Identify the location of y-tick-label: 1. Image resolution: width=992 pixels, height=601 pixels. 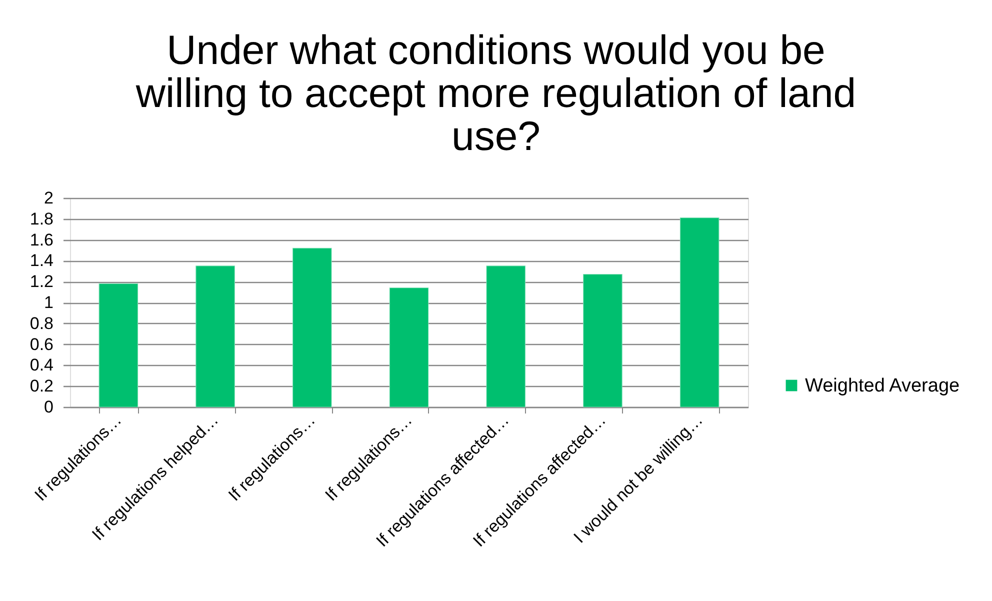
(49, 302).